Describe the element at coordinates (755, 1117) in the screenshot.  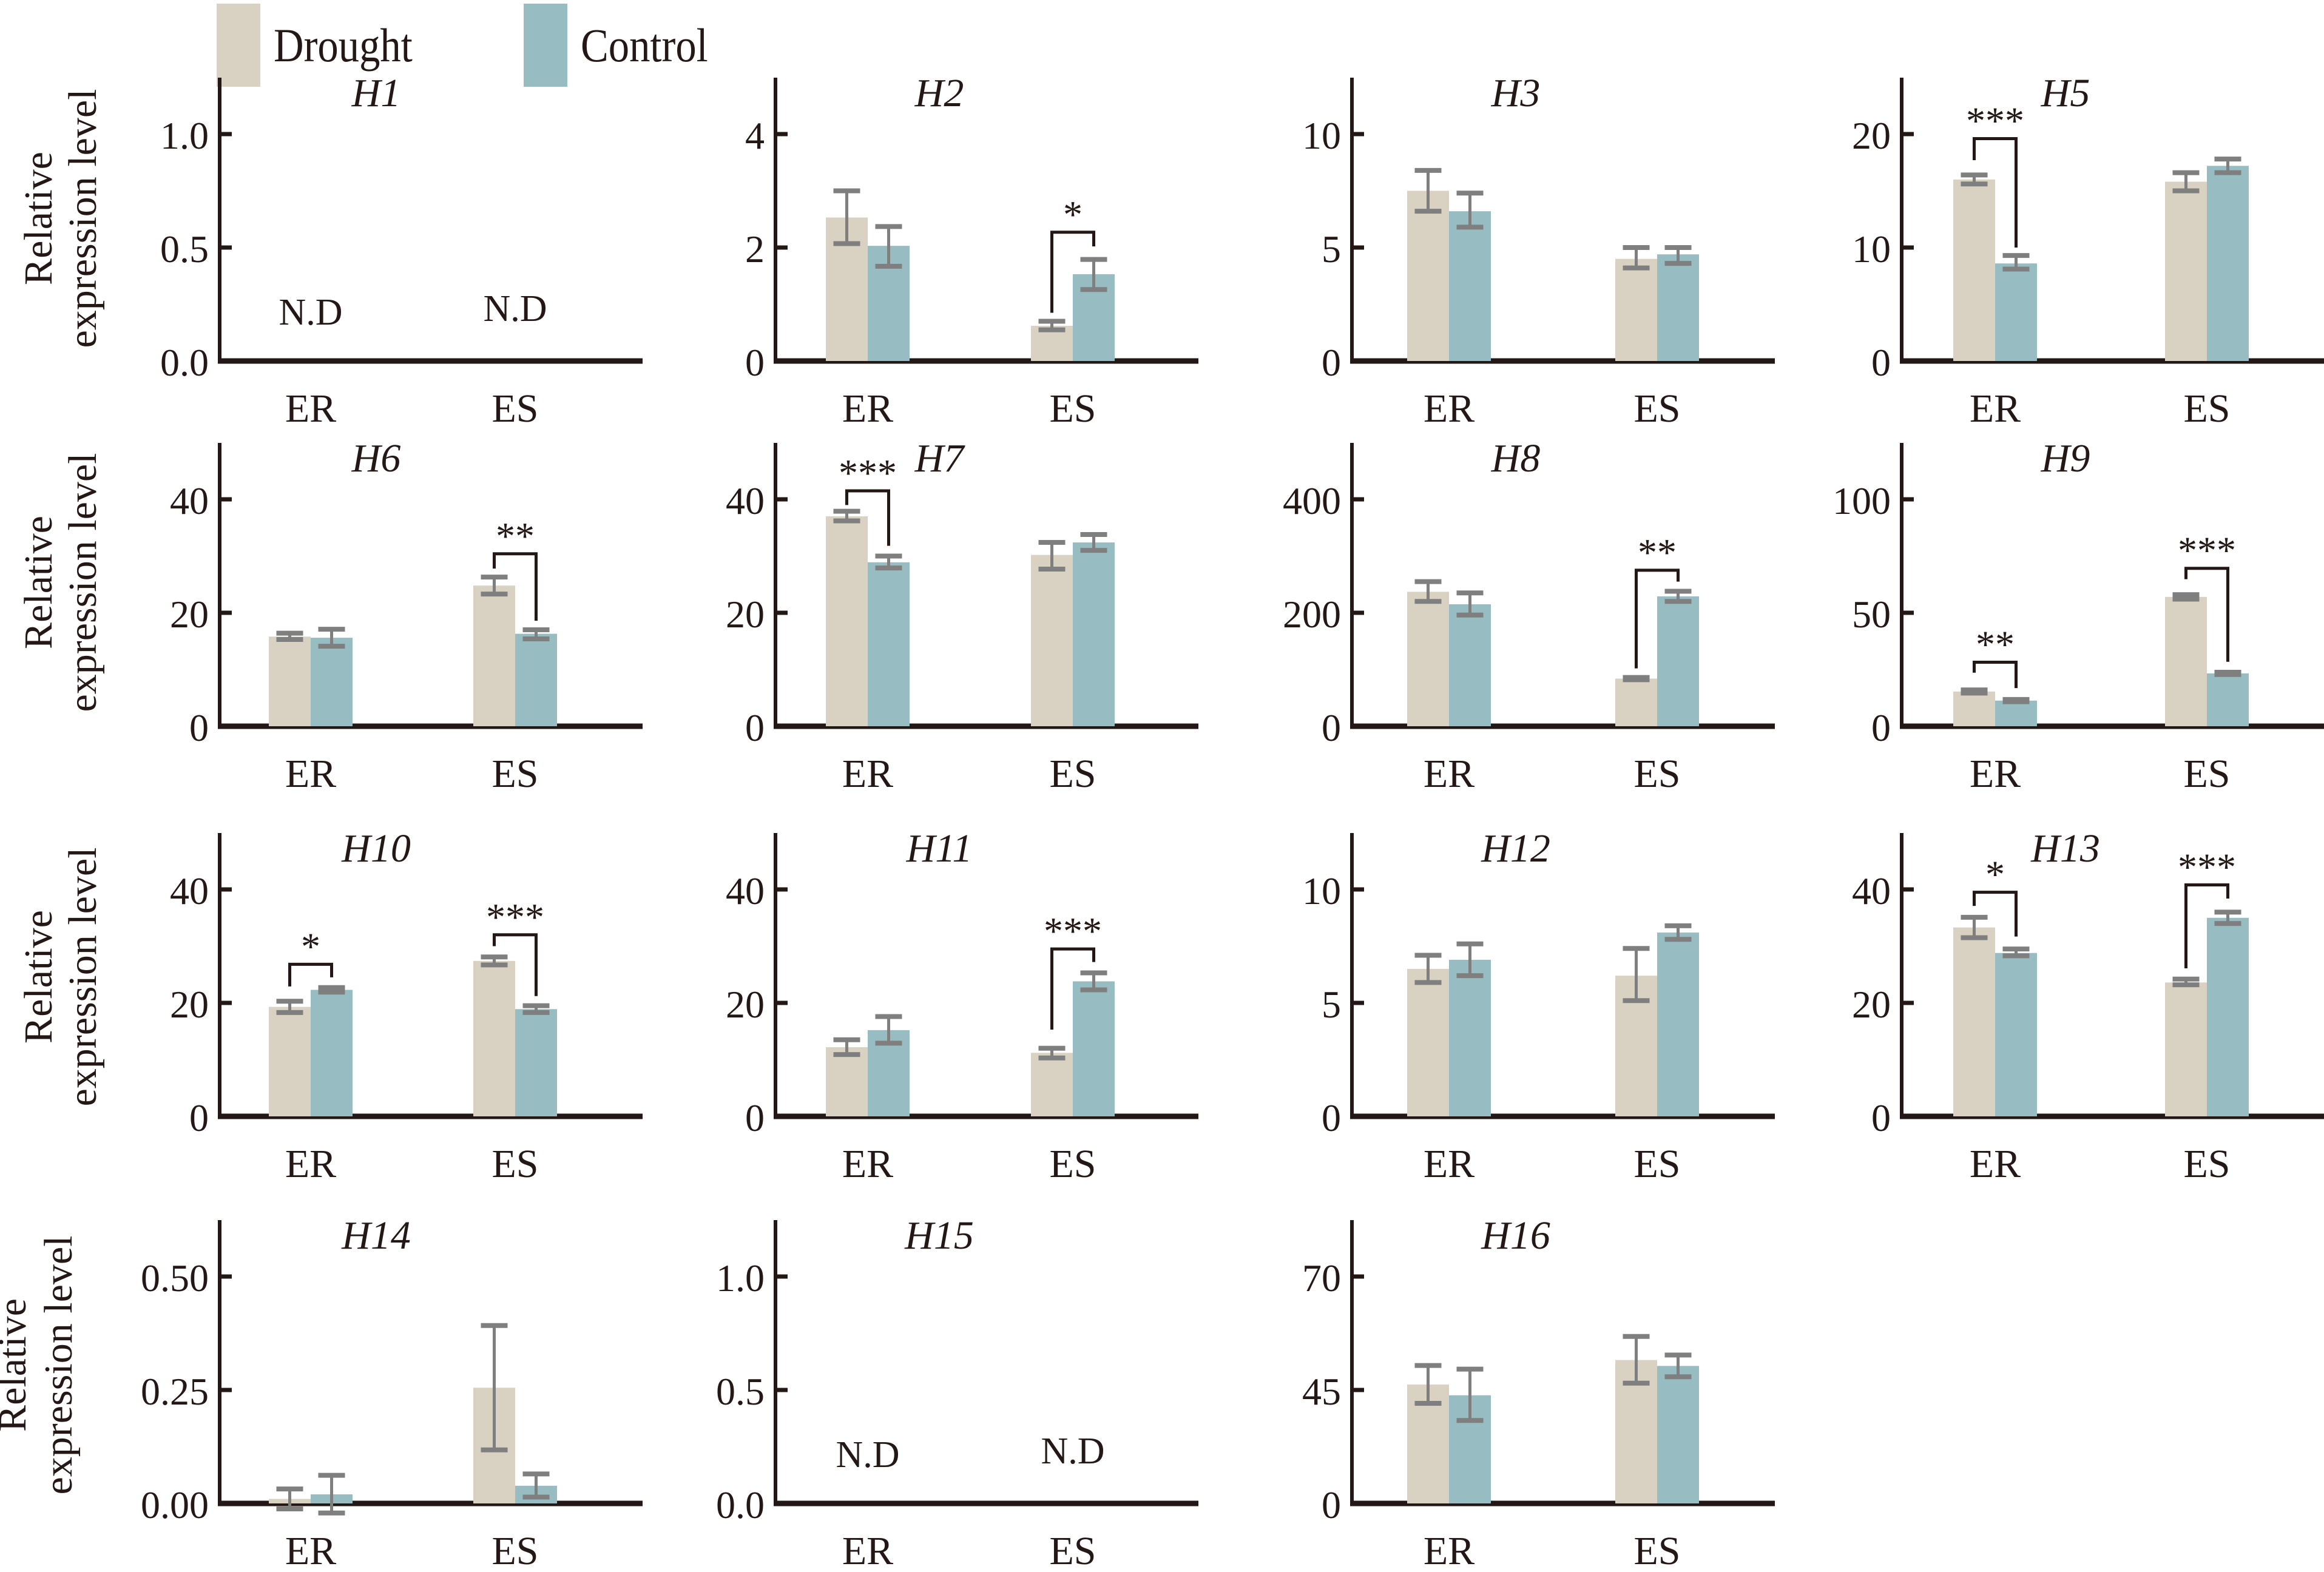
I see `h11-y-tick-label: 0` at that location.